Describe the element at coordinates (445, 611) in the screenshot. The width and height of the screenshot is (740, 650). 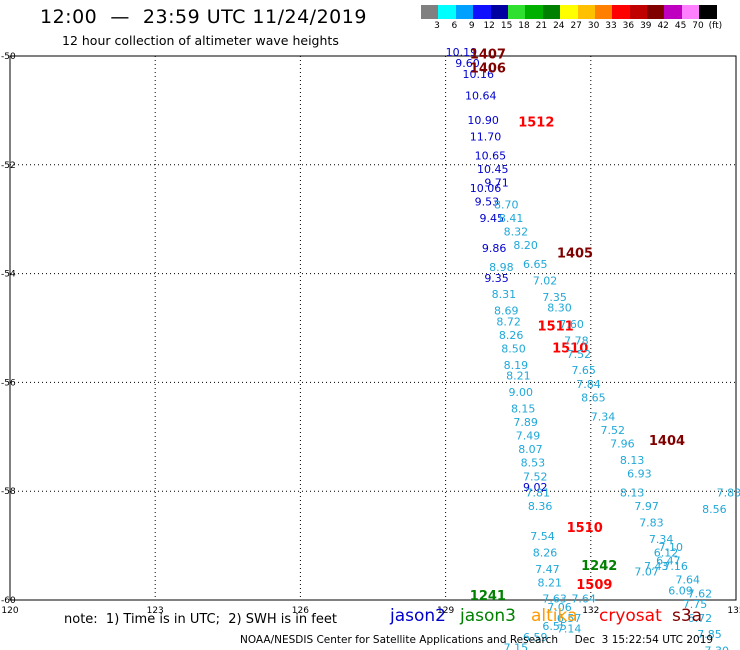
I see `x-tick-label: 129` at that location.